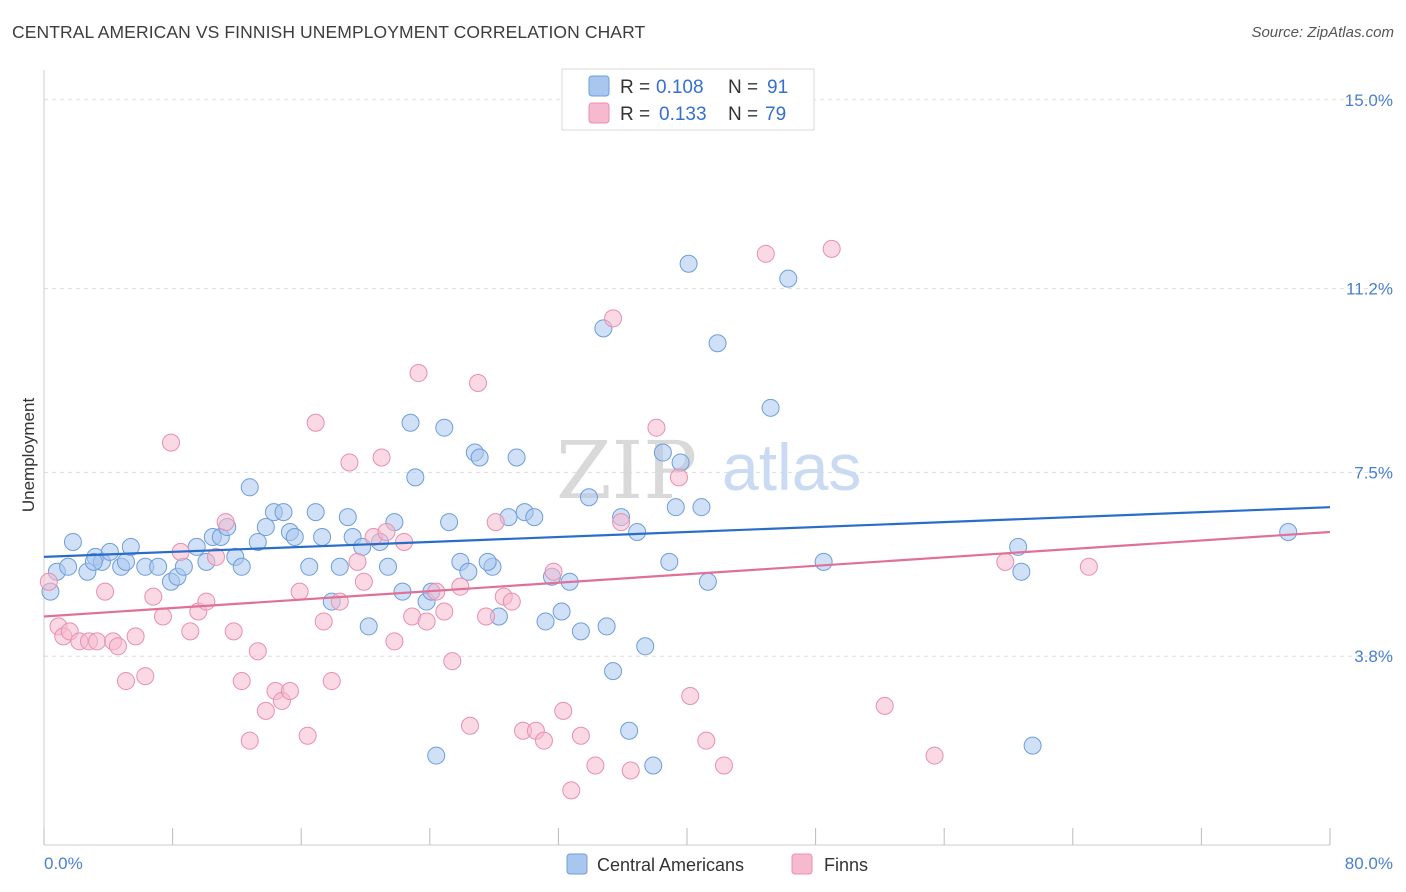 The width and height of the screenshot is (1406, 892). What do you see at coordinates (791, 467) in the screenshot?
I see `watermark-atlas: atlas` at bounding box center [791, 467].